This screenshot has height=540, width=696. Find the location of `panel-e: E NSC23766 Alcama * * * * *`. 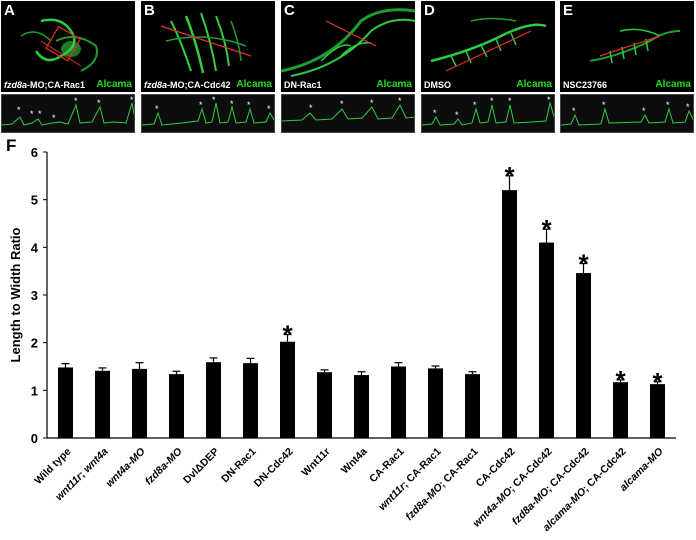

panel-e: E NSC23766 Alcama * * * * * is located at coordinates (627, 67).